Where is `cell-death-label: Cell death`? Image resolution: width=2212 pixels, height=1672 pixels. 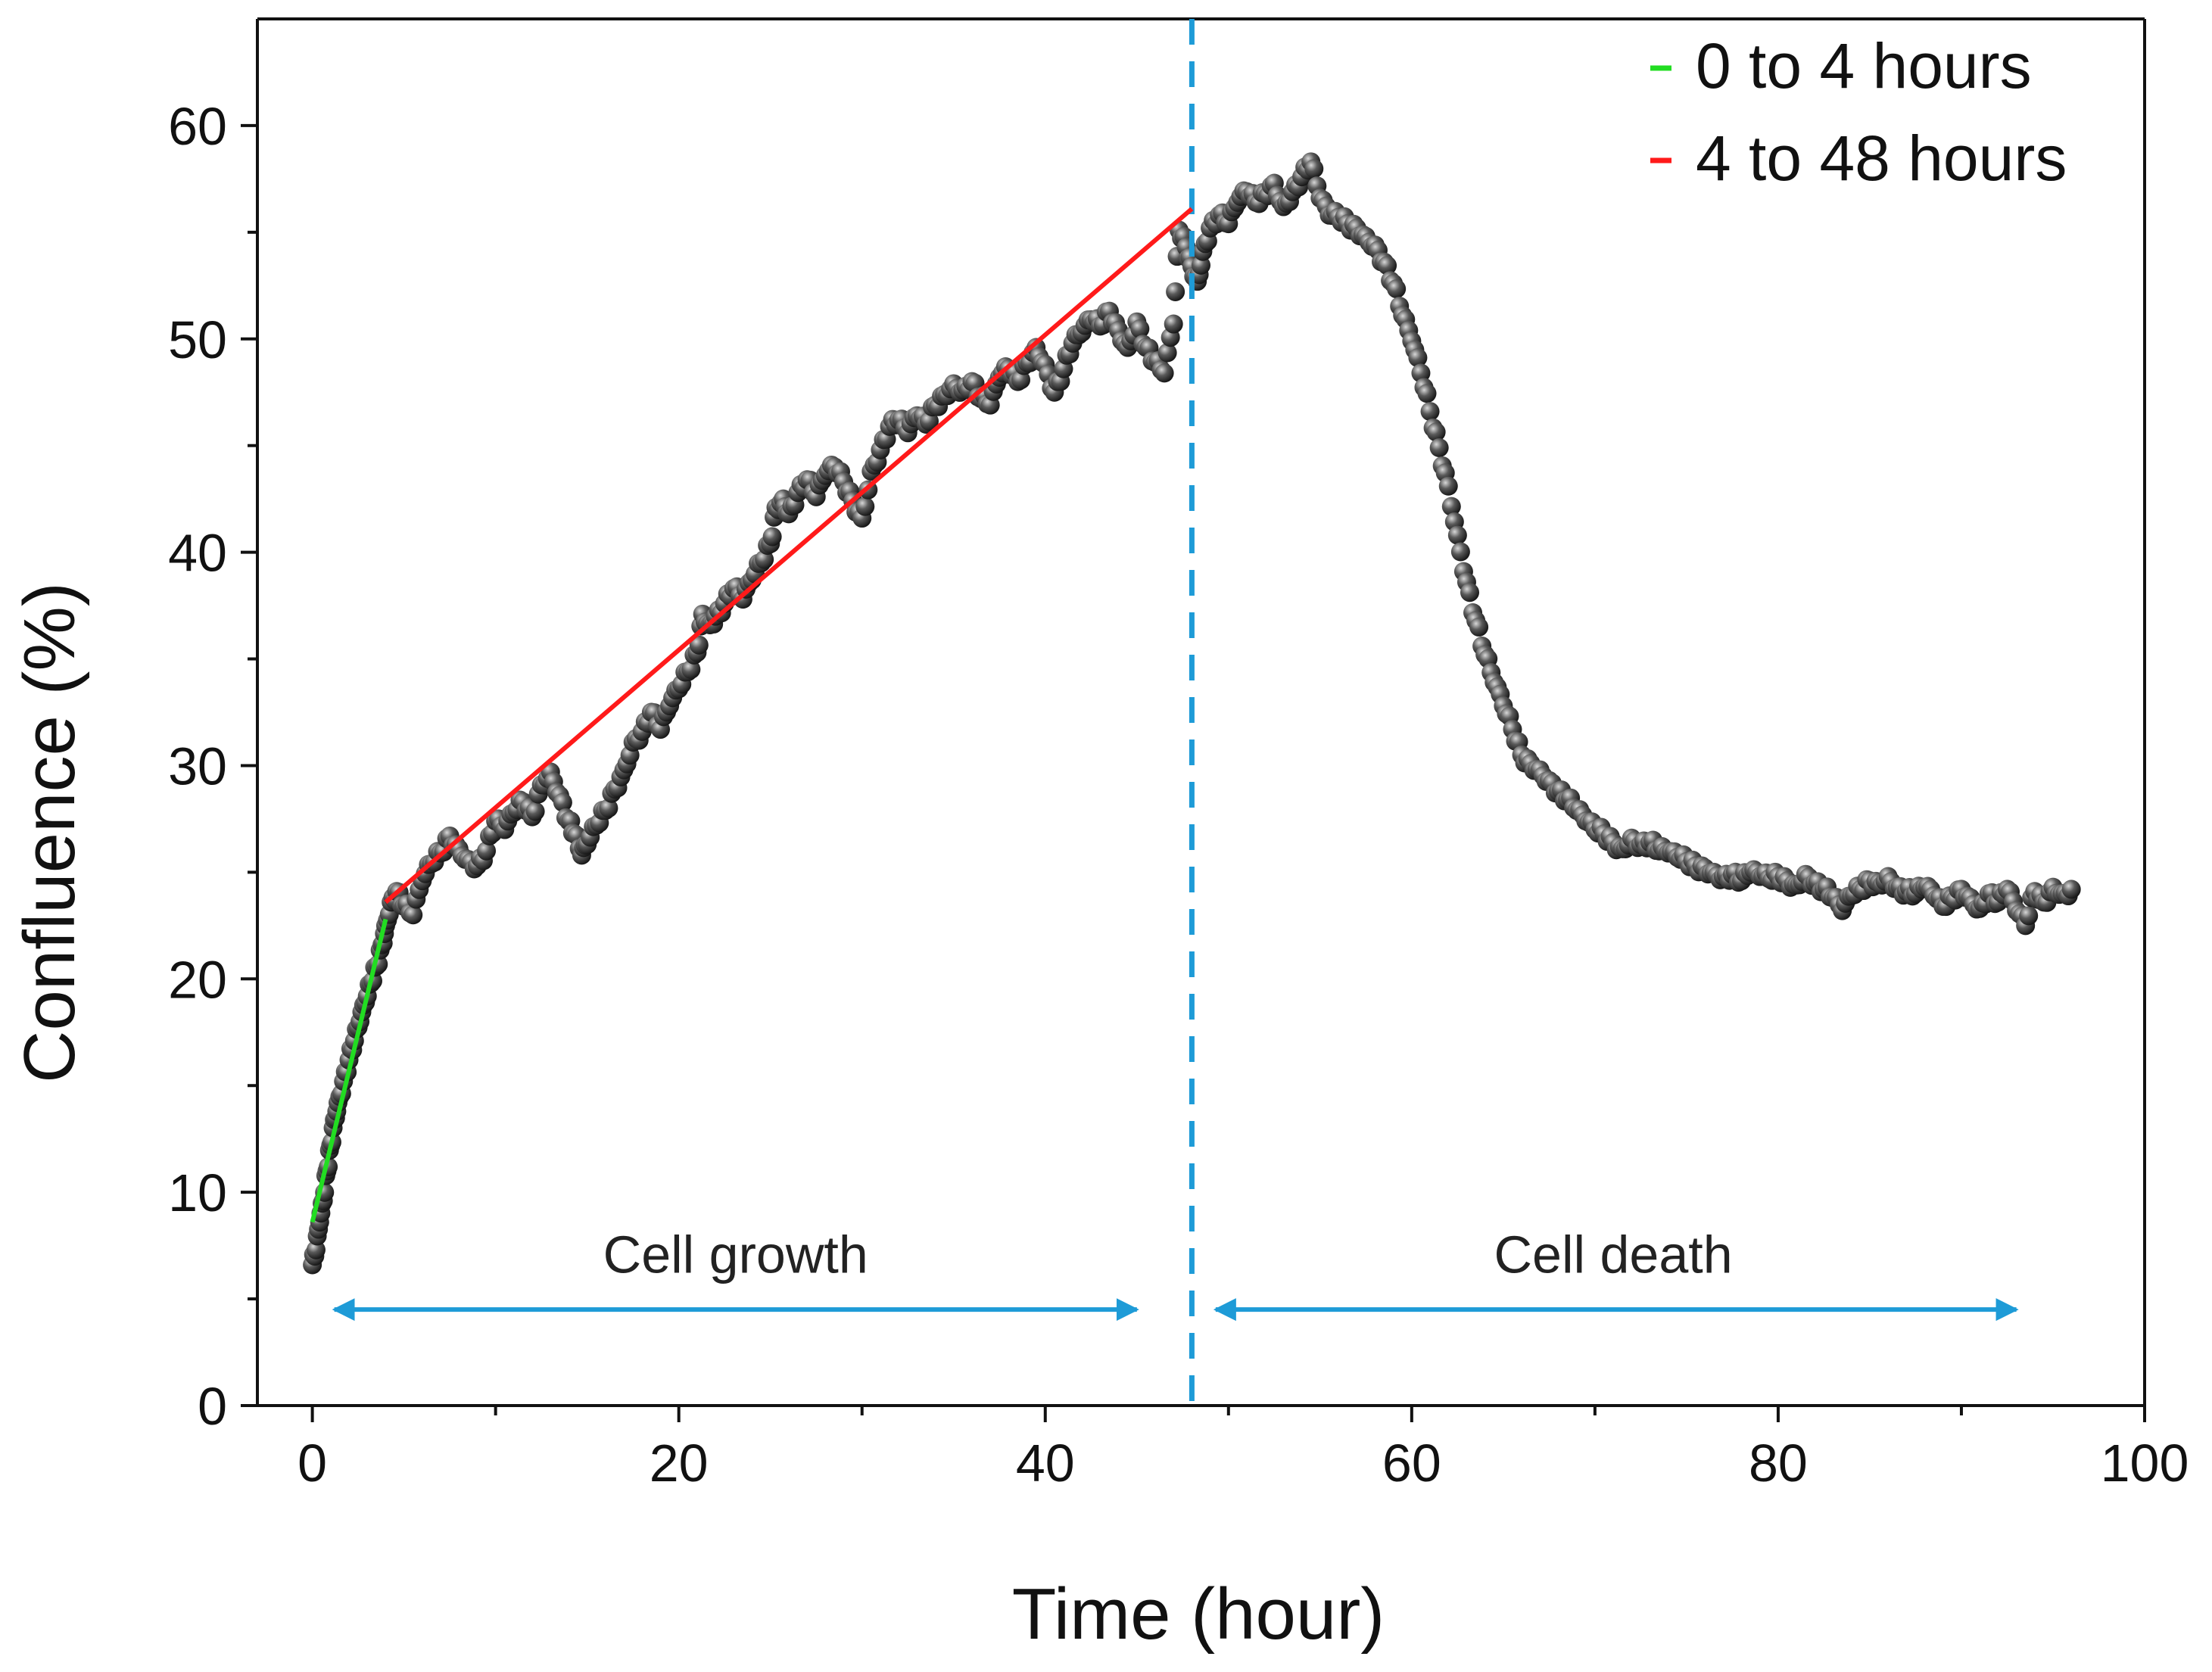 cell-death-label: Cell death is located at coordinates (1613, 1254).